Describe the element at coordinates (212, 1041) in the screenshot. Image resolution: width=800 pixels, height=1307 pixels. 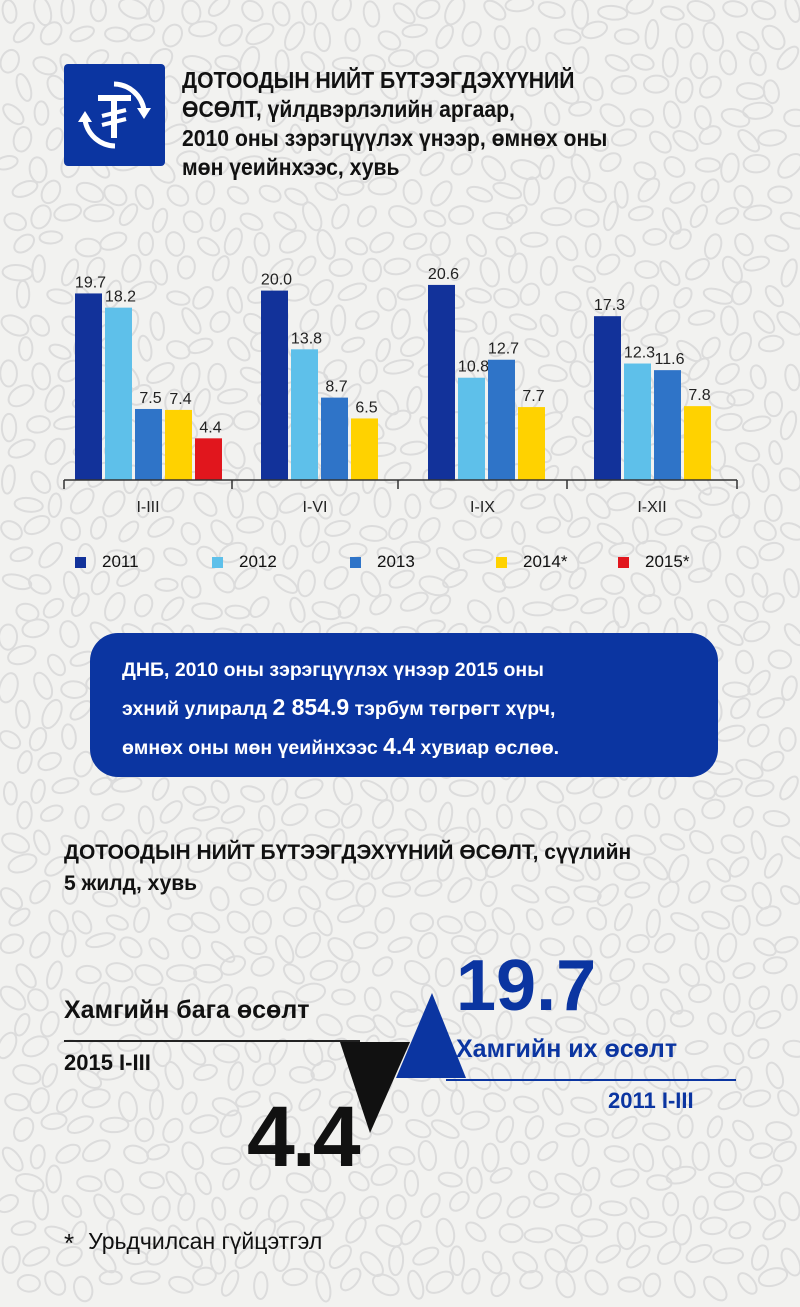
I see `min-divider` at that location.